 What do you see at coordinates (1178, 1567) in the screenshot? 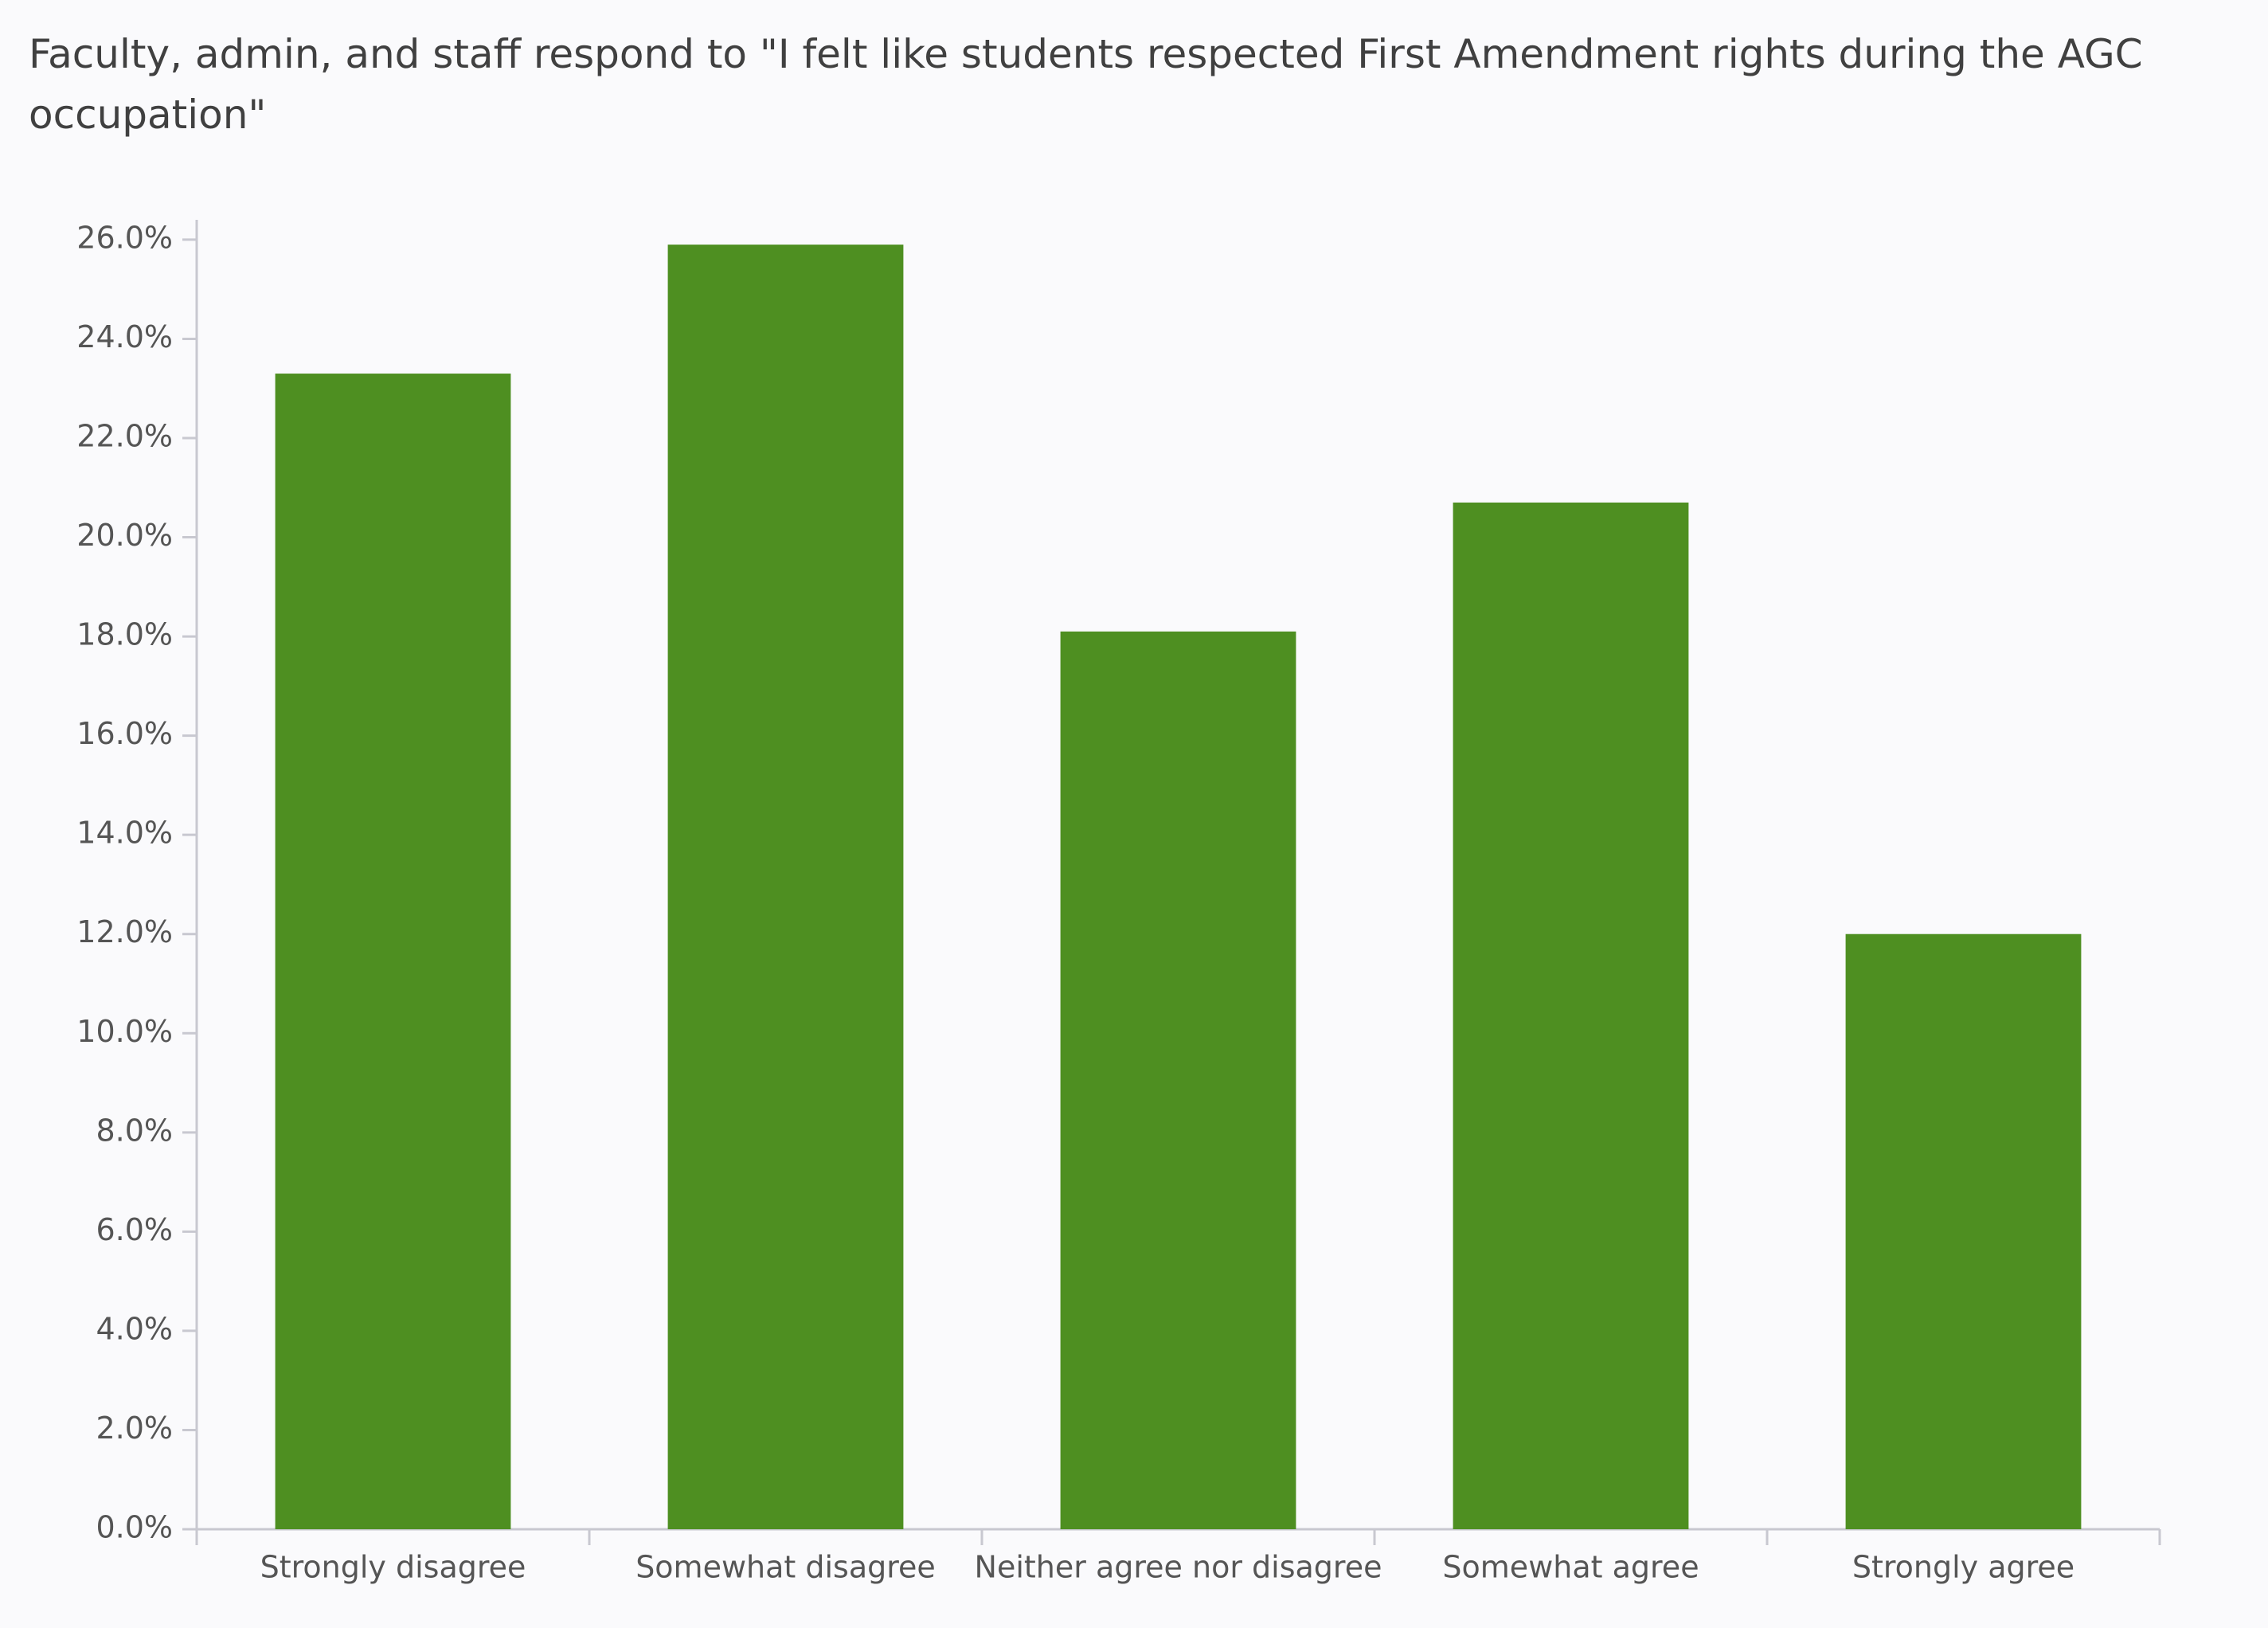
I see `x-tick-label: Neither agree nor disagree` at bounding box center [1178, 1567].